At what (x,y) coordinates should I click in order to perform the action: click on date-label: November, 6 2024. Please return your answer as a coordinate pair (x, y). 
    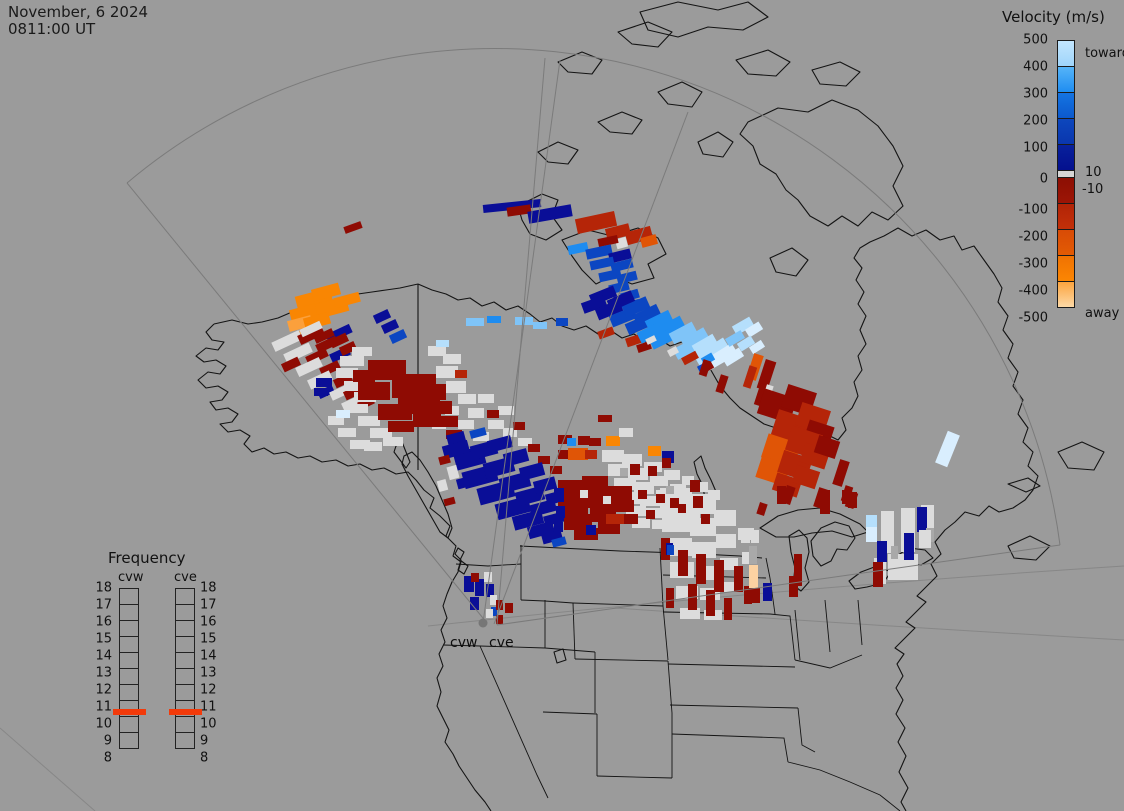
    Looking at the image, I should click on (78, 12).